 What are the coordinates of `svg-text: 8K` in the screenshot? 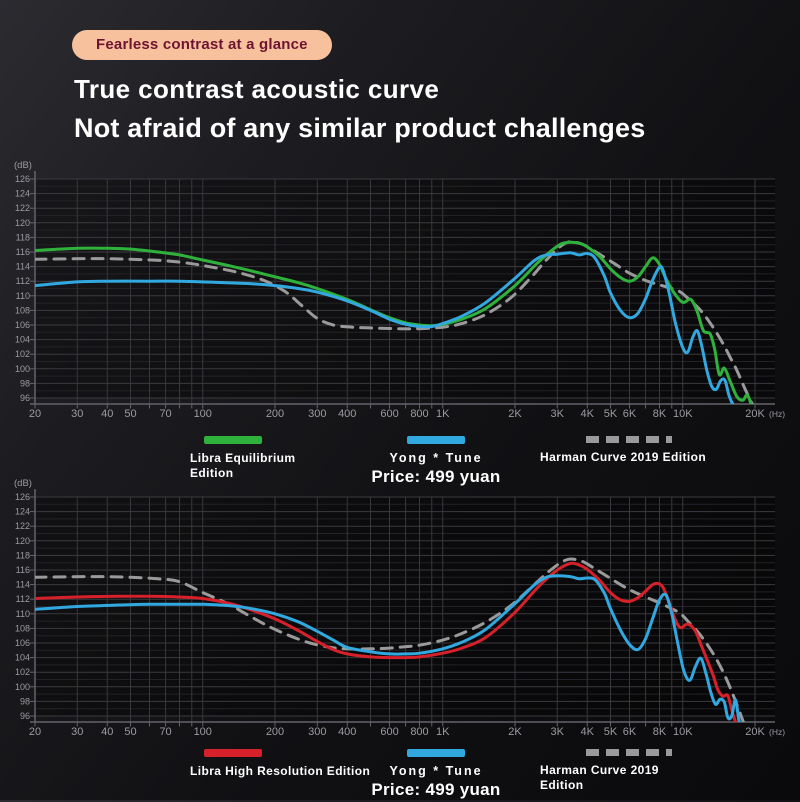 It's located at (660, 732).